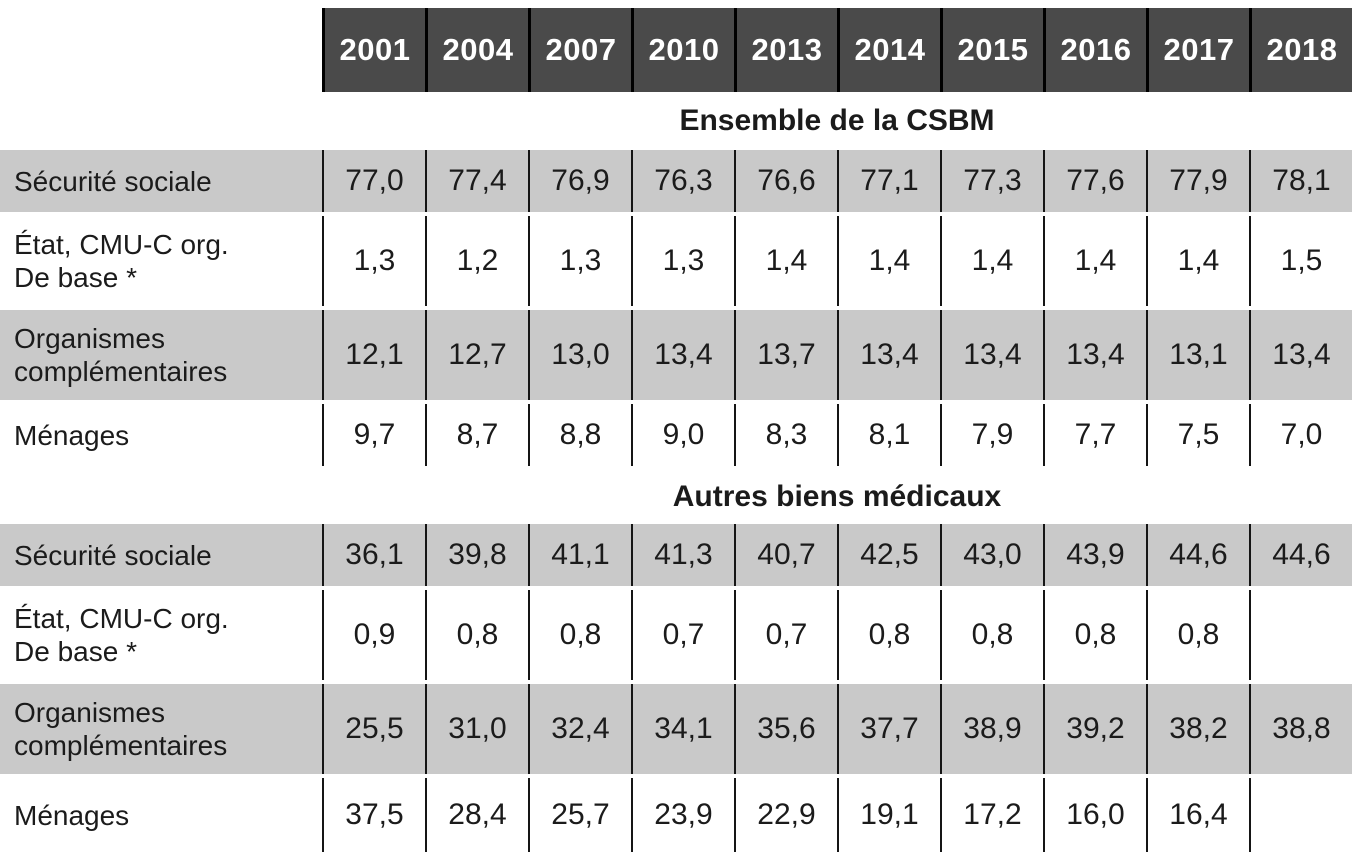 This screenshot has height=866, width=1352. Describe the element at coordinates (682, 729) in the screenshot. I see `value-cell: 34,1` at that location.